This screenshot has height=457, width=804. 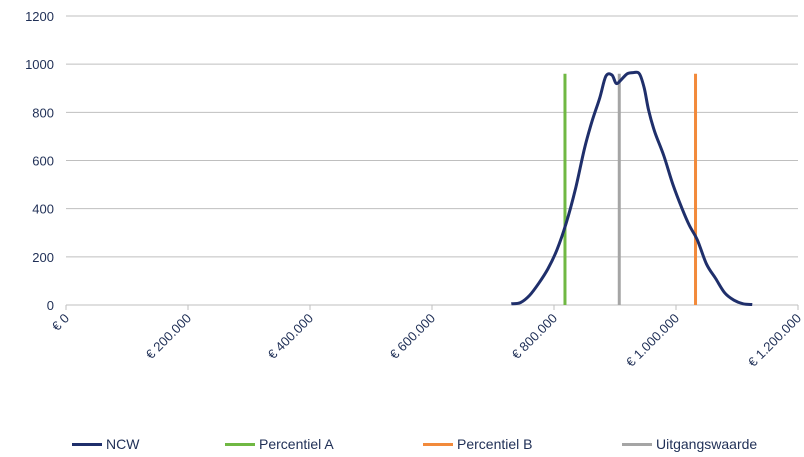 I want to click on y-tick-label-200: 200, so click(x=43, y=257).